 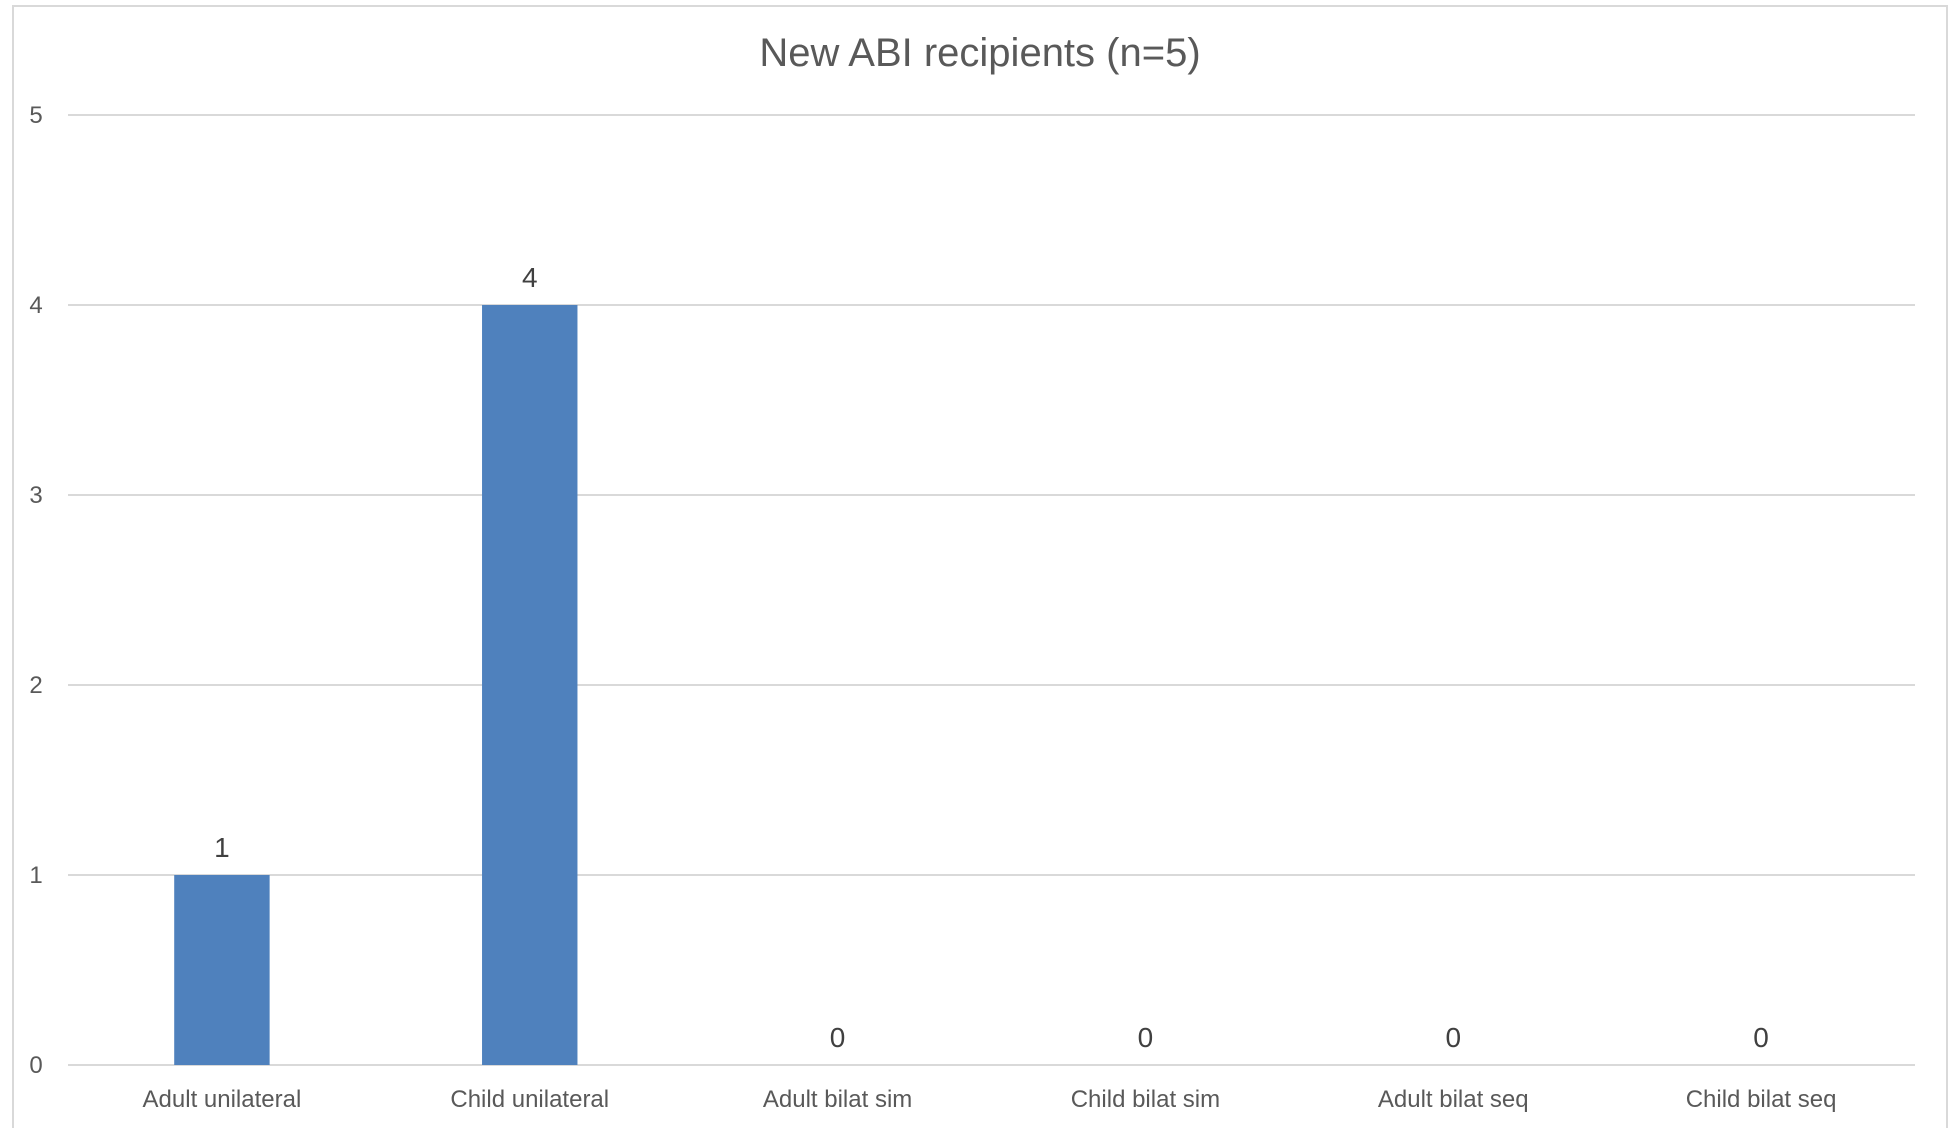 What do you see at coordinates (1453, 1099) in the screenshot?
I see `x-category-label: Adult bilat seq` at bounding box center [1453, 1099].